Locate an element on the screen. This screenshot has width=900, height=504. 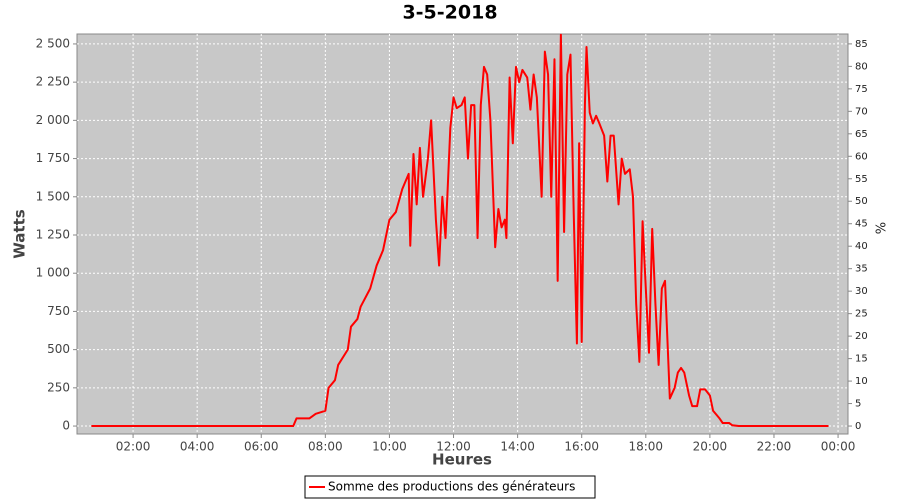
legend is located at coordinates (450, 487).